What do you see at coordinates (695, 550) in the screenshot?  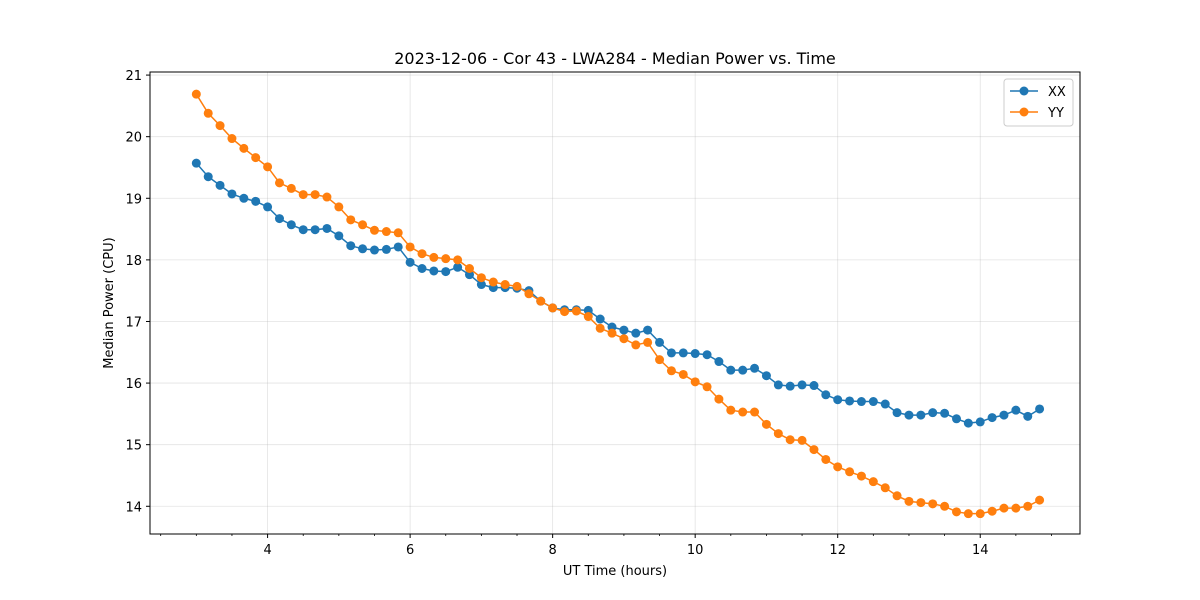 I see `x-tick-label: 10` at bounding box center [695, 550].